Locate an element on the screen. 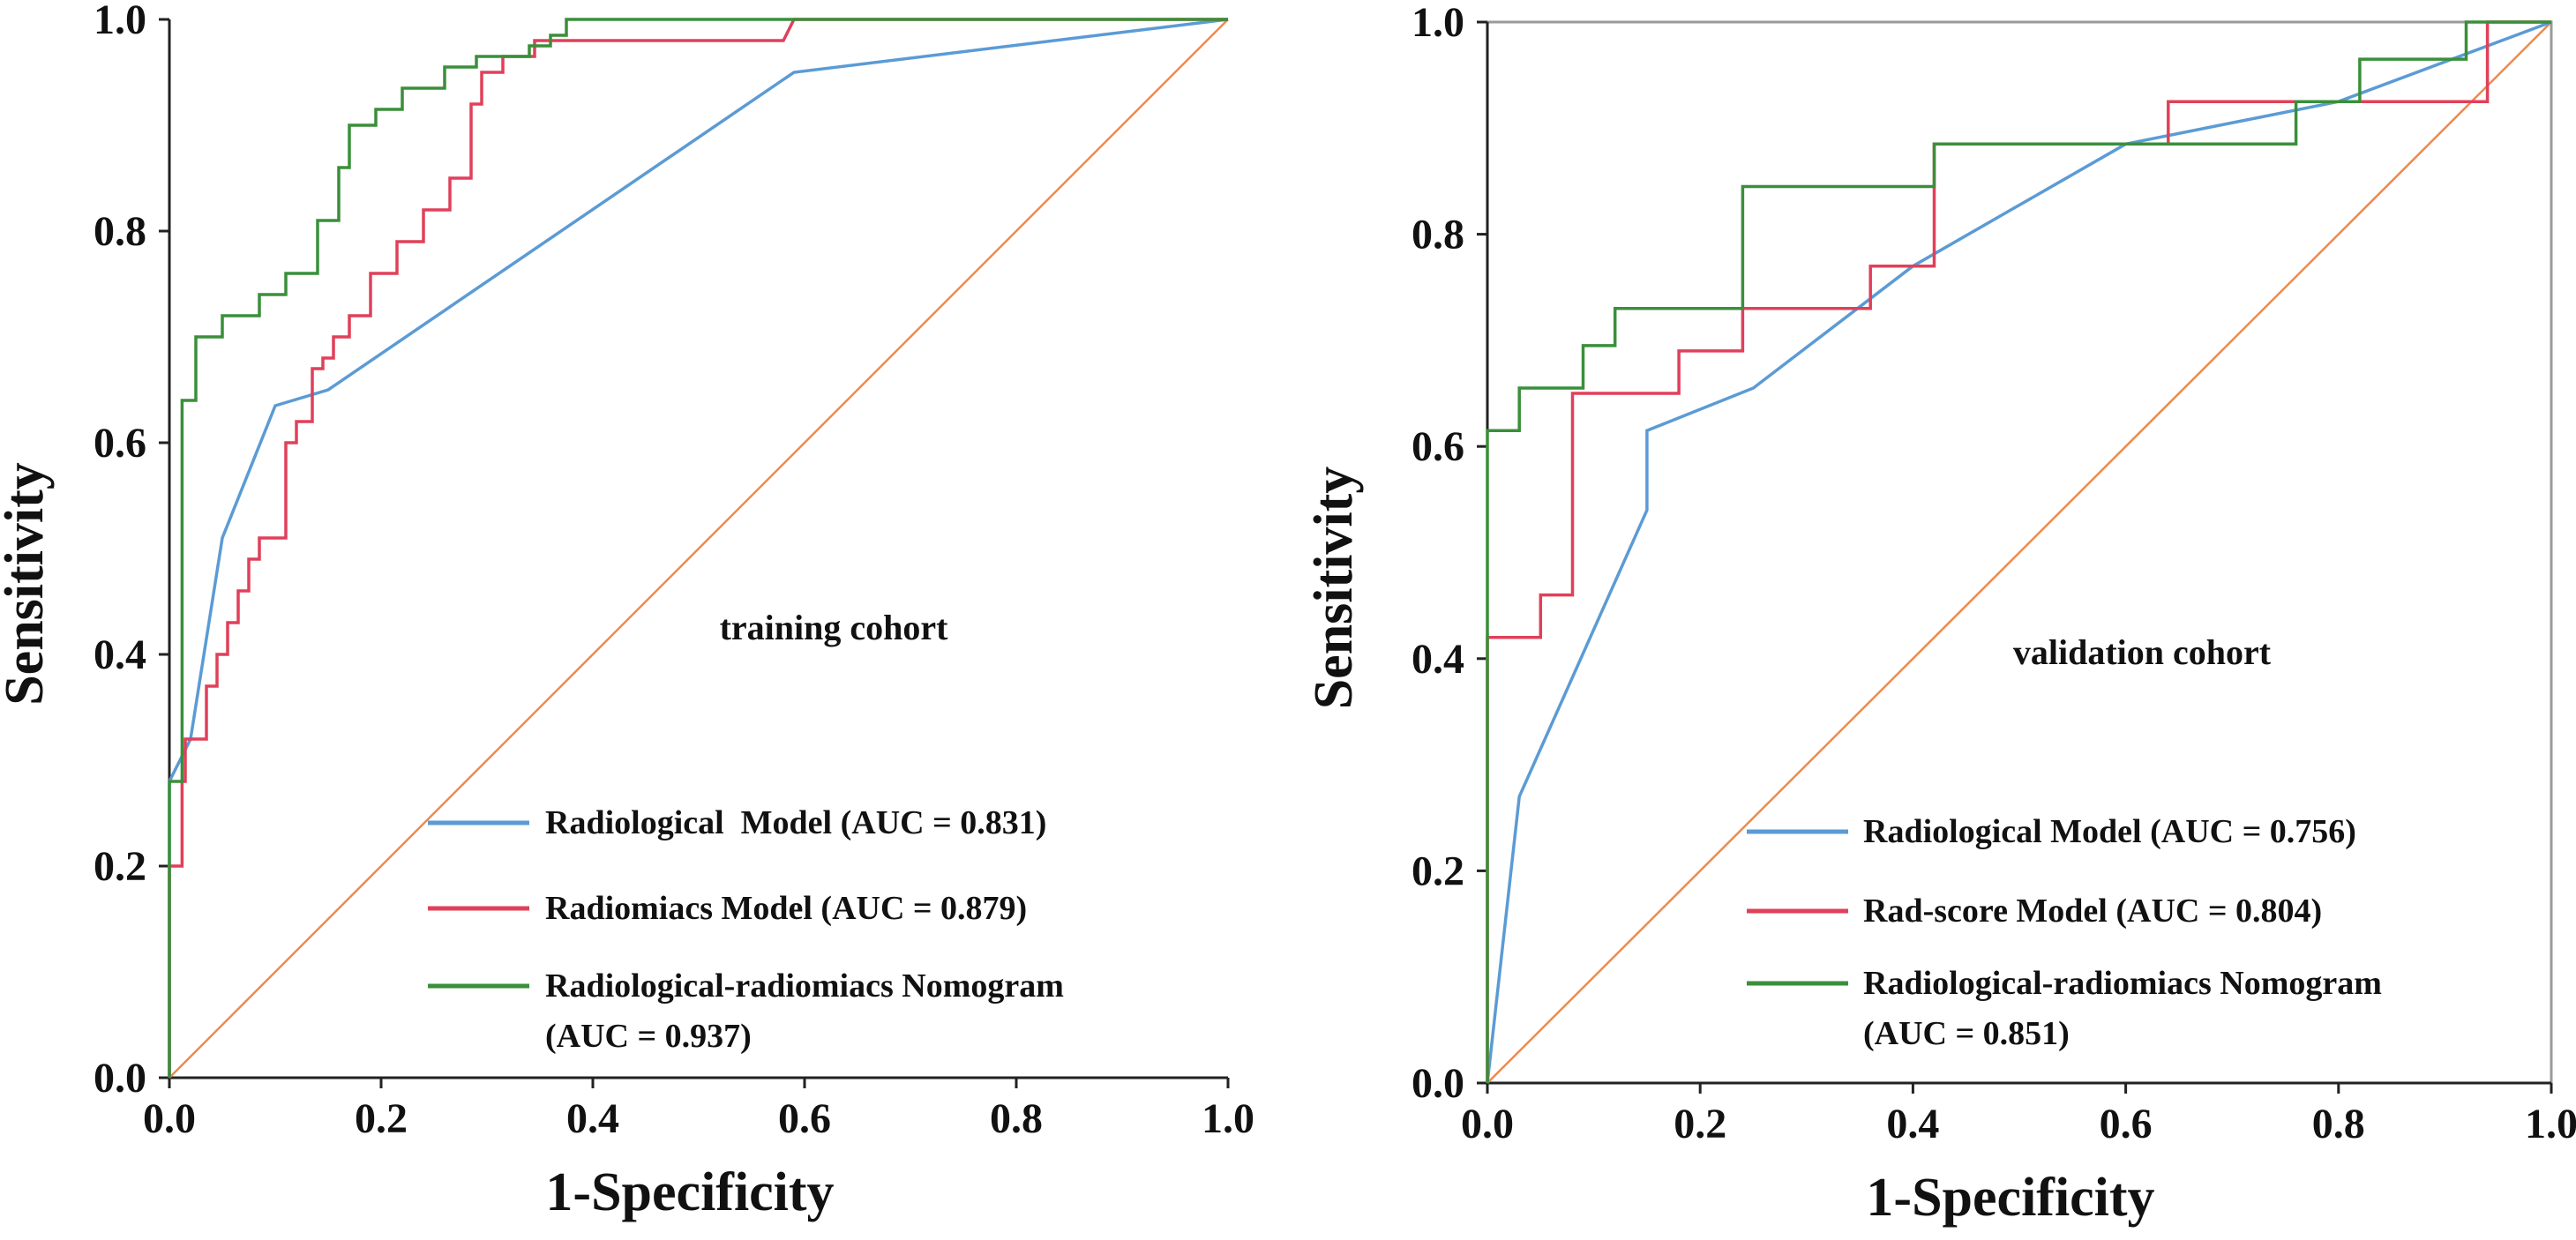  training-legend-label-radiological-radiomiacs-nomogram: Radiological-radiomiacs Nomogram is located at coordinates (805, 986).